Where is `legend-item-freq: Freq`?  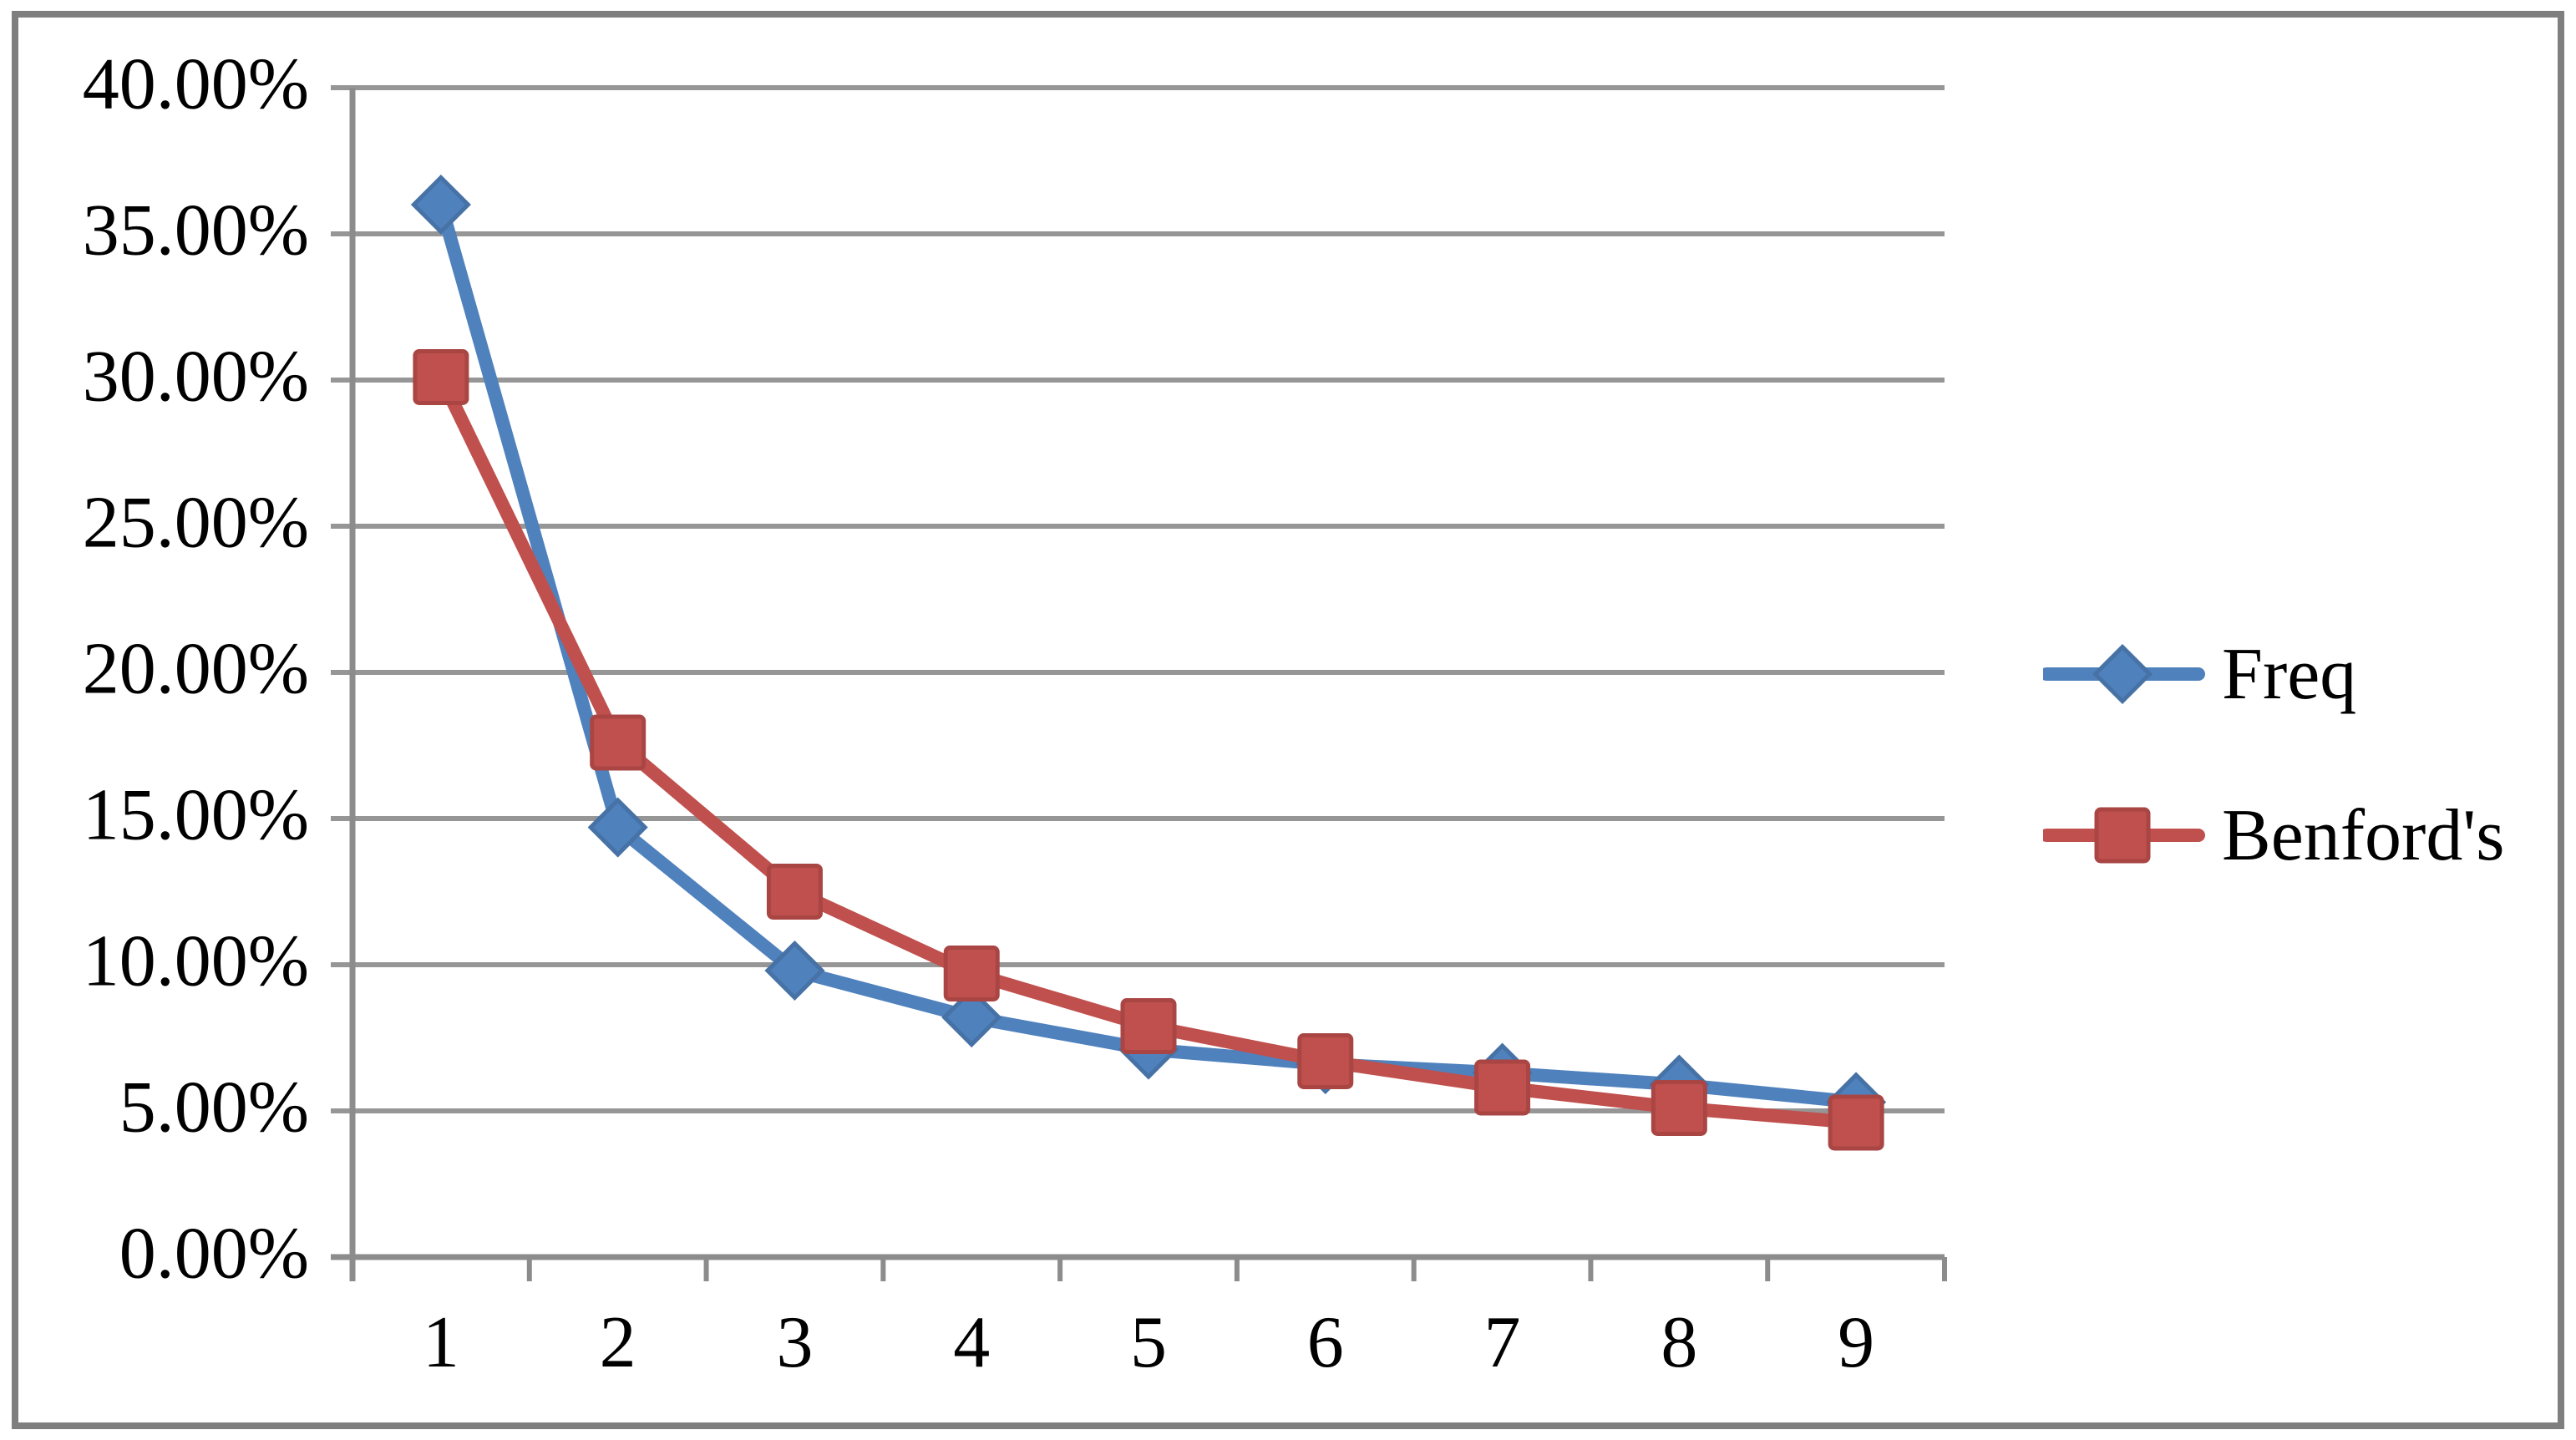 legend-item-freq: Freq is located at coordinates (2273, 674).